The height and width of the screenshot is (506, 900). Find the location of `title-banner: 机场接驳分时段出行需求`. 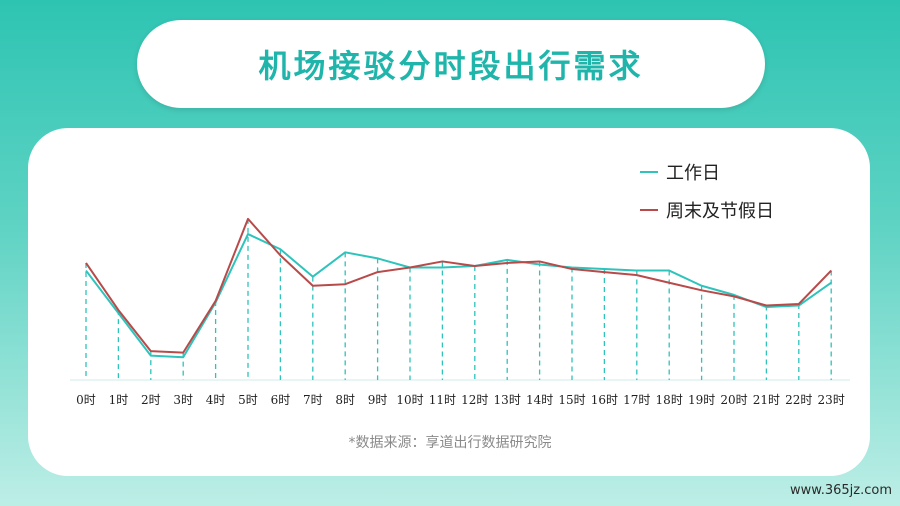

title-banner: 机场接驳分时段出行需求 is located at coordinates (451, 64).